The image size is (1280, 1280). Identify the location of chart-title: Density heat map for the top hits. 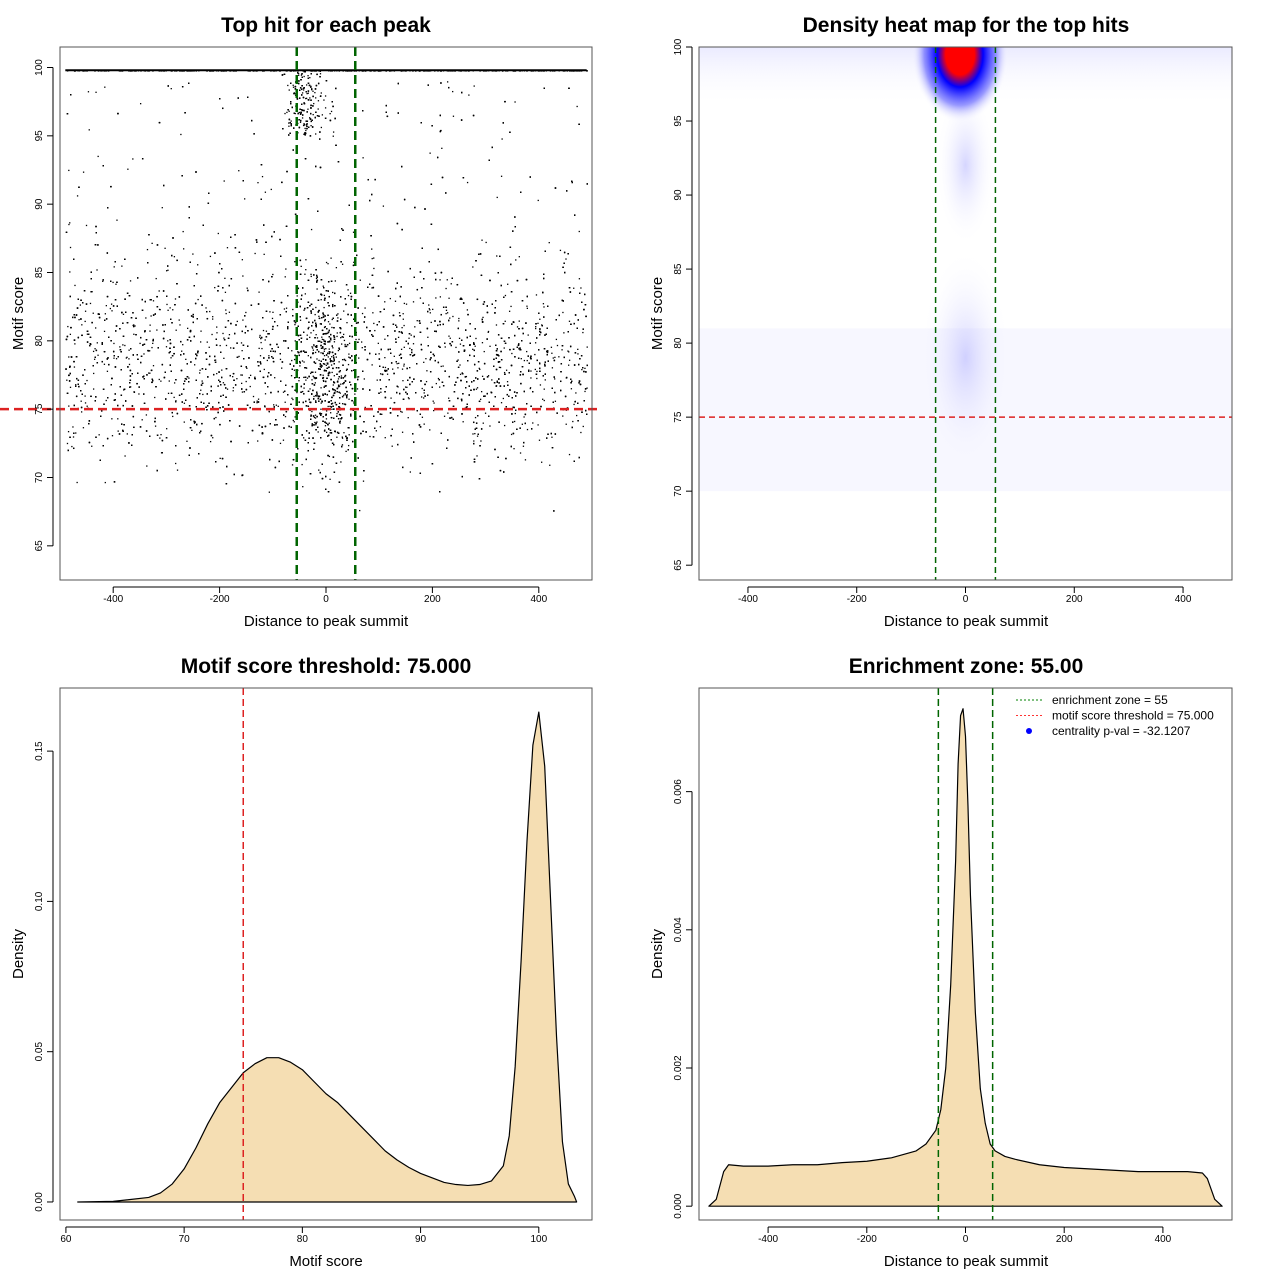
(966, 25).